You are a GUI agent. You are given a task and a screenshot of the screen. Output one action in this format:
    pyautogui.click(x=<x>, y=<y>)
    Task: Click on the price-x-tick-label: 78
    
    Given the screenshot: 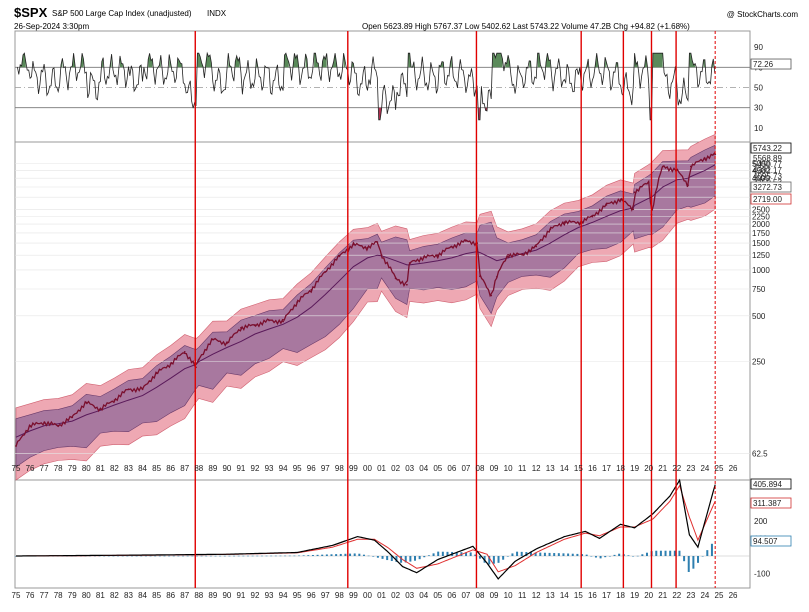 What is the action you would take?
    pyautogui.click(x=58, y=468)
    